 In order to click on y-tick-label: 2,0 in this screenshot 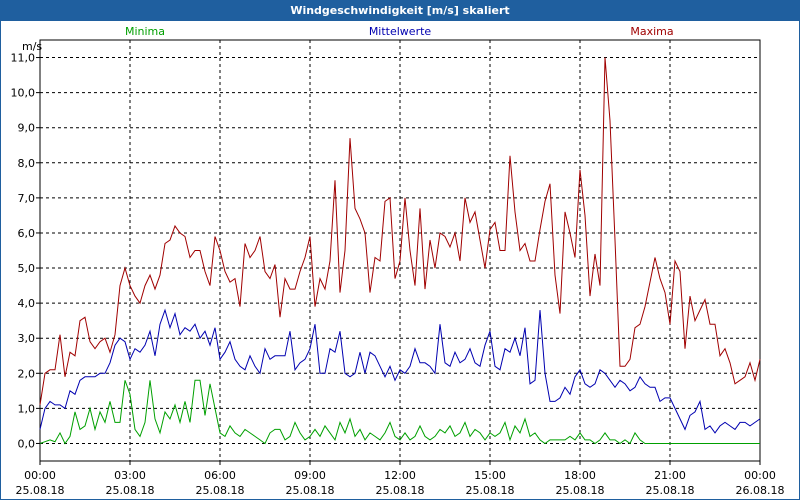, I will do `click(27, 373)`.